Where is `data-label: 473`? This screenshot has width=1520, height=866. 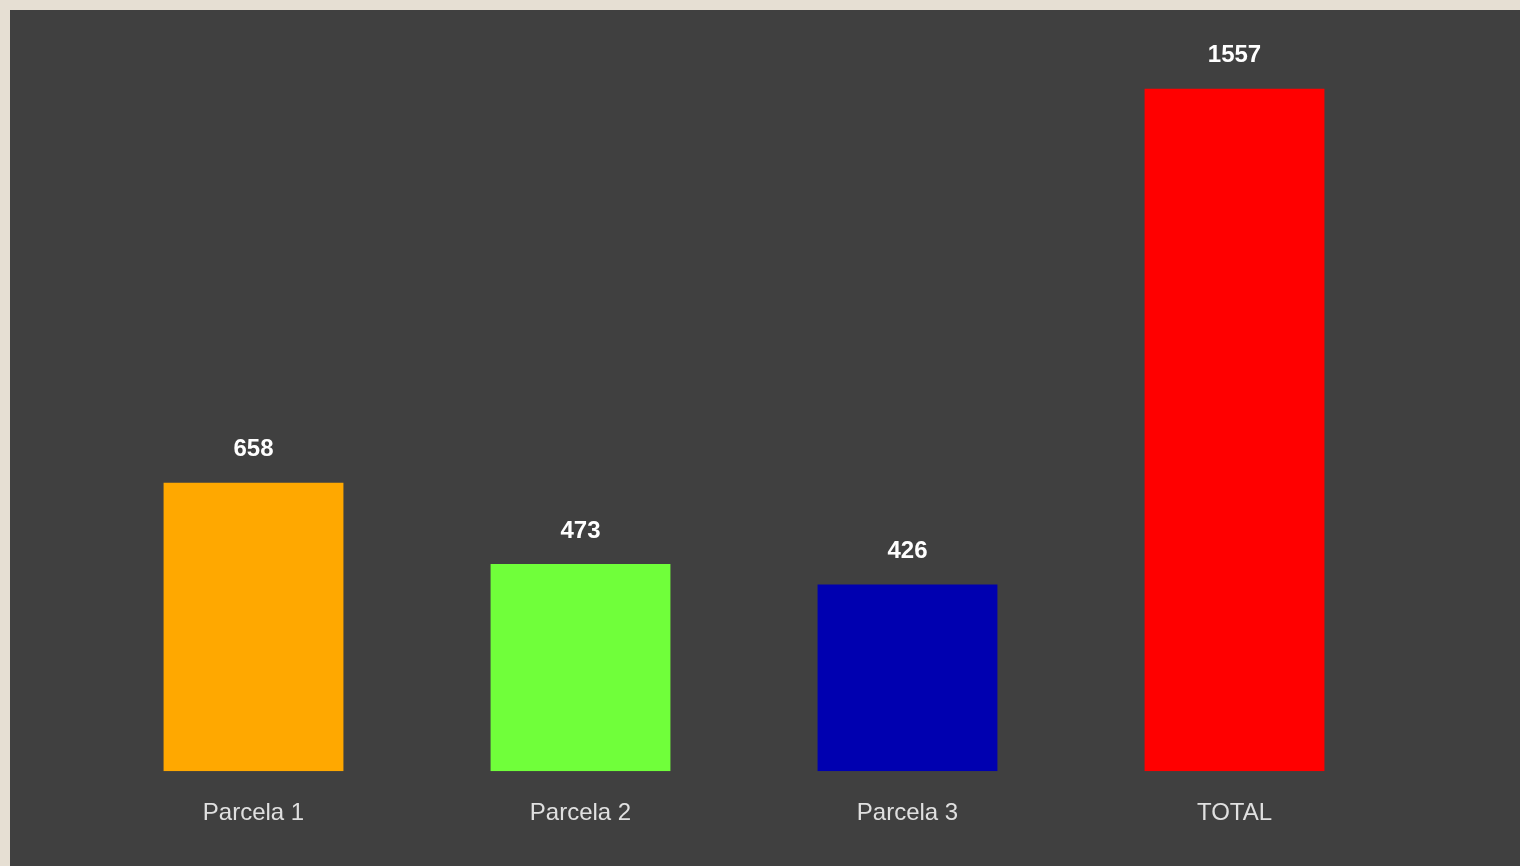 data-label: 473 is located at coordinates (580, 529).